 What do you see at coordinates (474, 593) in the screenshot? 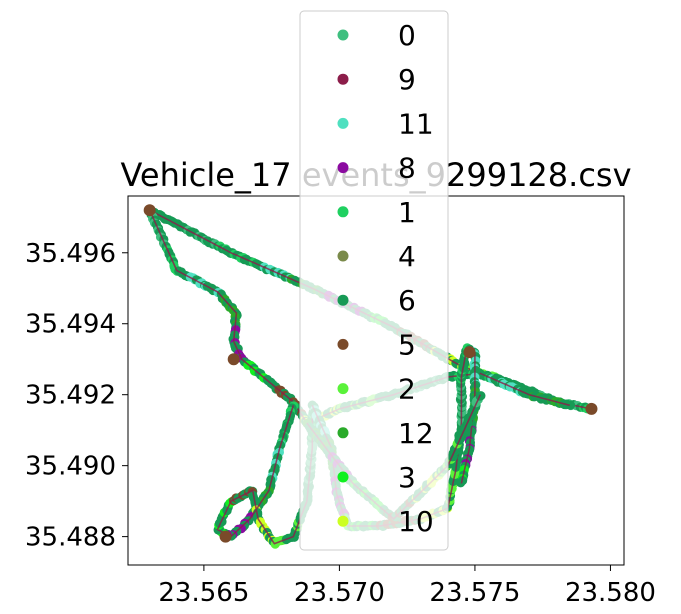
I see `x-tick-label: 23.575` at bounding box center [474, 593].